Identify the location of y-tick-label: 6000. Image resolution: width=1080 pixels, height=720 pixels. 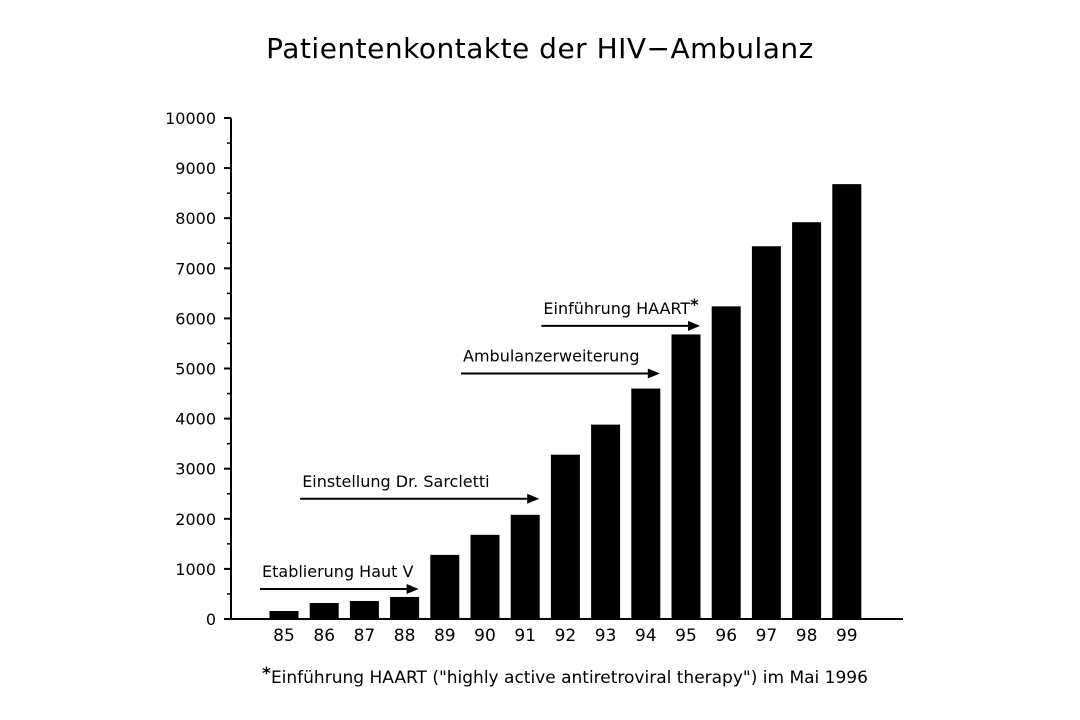
(195, 318).